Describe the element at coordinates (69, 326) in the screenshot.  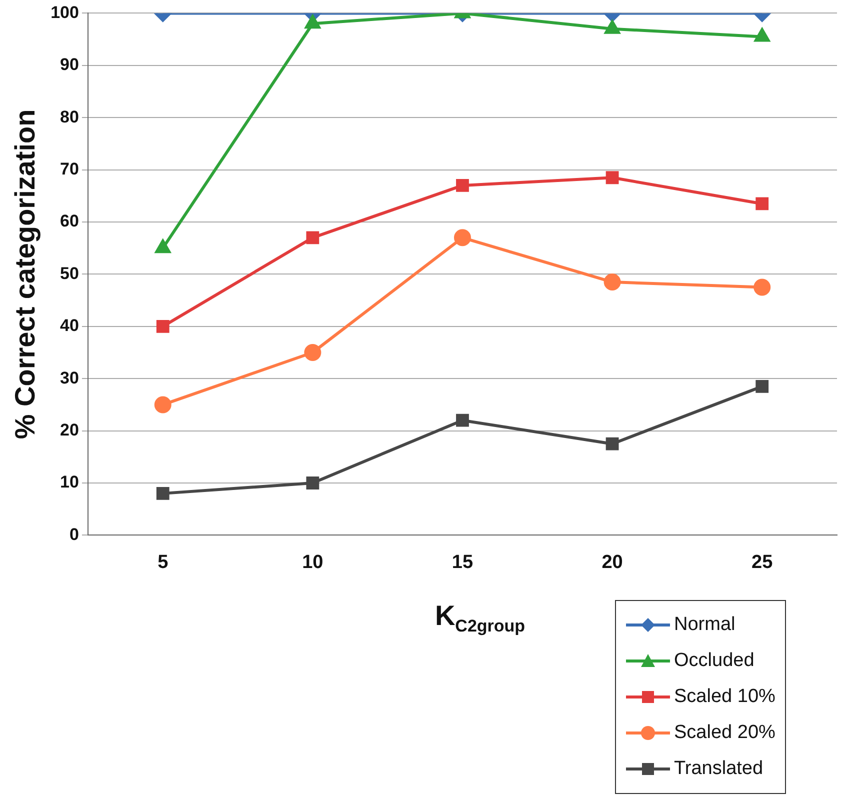
I see `y-tick-label: 40` at that location.